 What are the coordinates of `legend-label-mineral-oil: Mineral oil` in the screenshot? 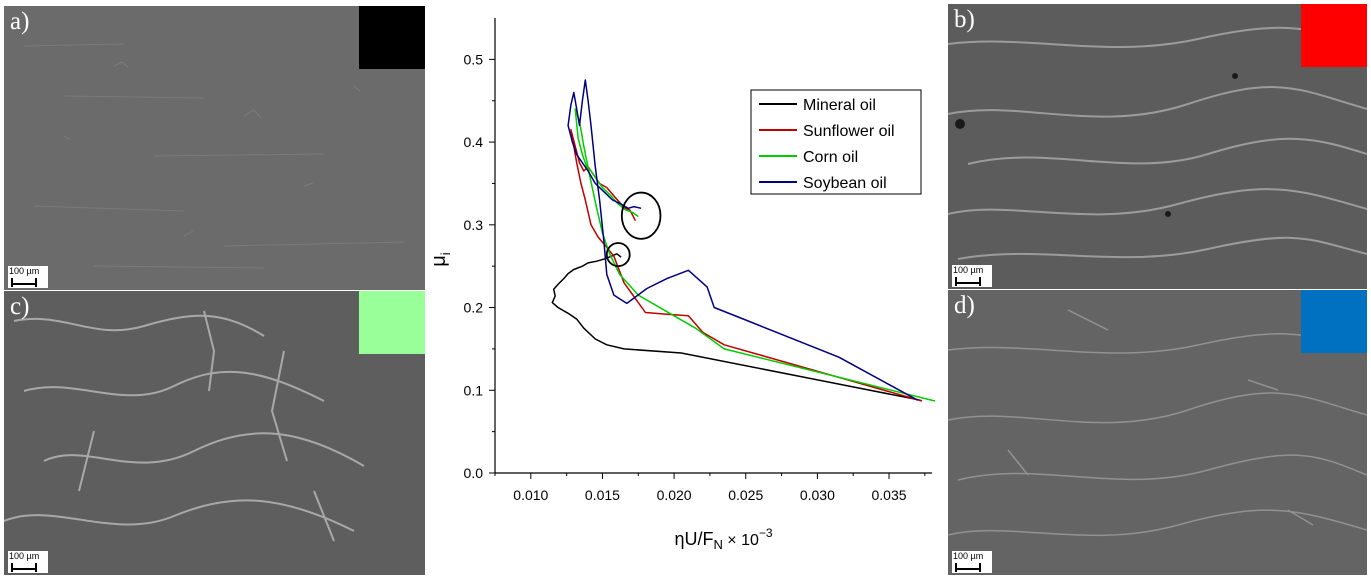 It's located at (839, 105).